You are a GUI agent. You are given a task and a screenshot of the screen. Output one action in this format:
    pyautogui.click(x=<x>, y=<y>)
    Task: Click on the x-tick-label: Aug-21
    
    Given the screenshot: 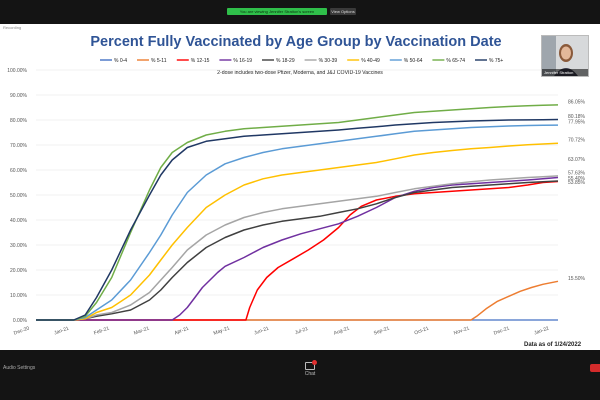 What is the action you would take?
    pyautogui.click(x=341, y=330)
    